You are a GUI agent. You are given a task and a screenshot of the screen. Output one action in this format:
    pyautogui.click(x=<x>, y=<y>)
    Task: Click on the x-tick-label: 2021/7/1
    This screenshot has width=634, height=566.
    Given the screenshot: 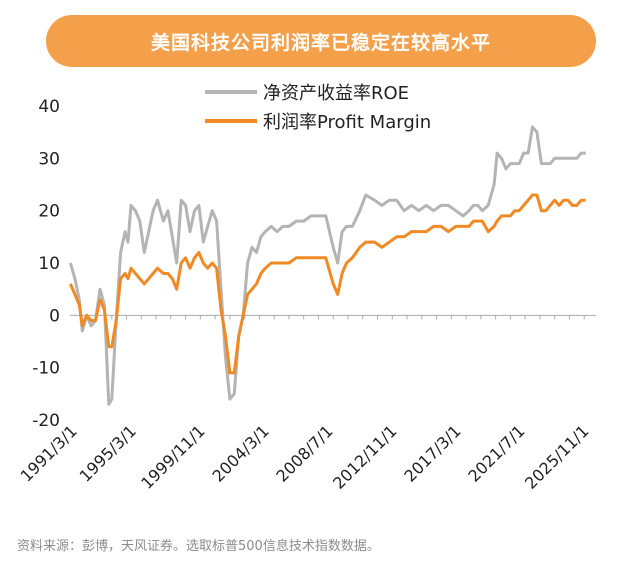 What is the action you would take?
    pyautogui.click(x=496, y=453)
    